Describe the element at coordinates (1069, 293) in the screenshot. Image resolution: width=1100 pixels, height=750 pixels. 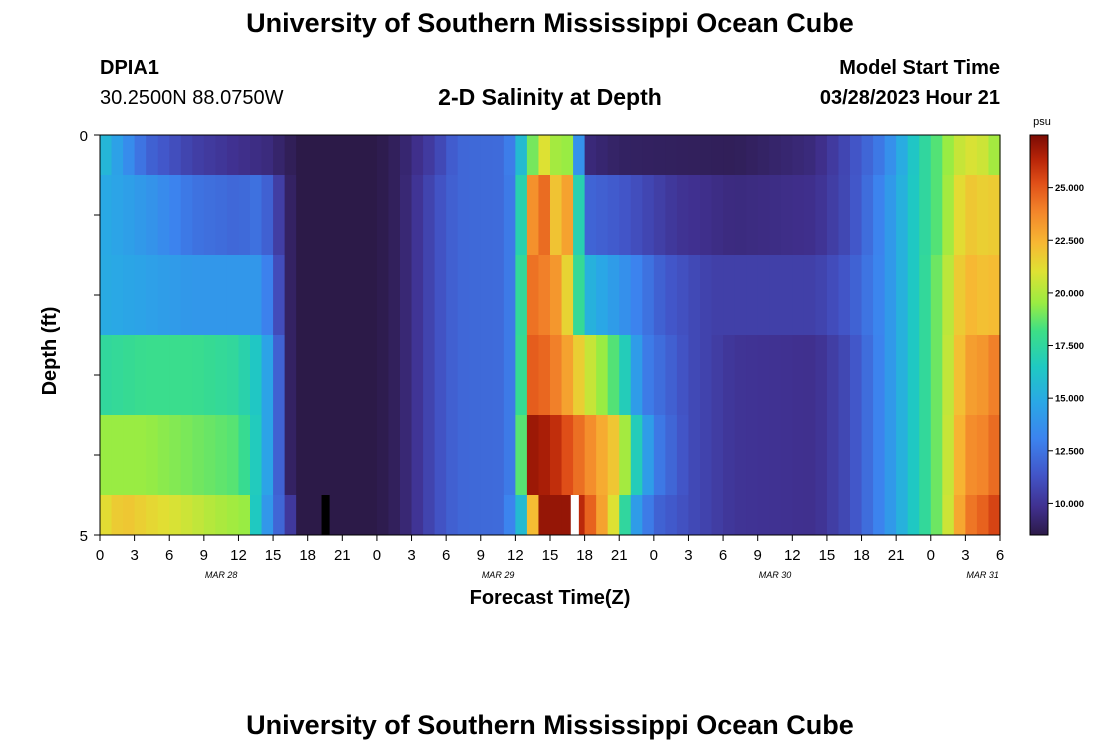
I see `colorbar-tick-label: 20.000` at that location.